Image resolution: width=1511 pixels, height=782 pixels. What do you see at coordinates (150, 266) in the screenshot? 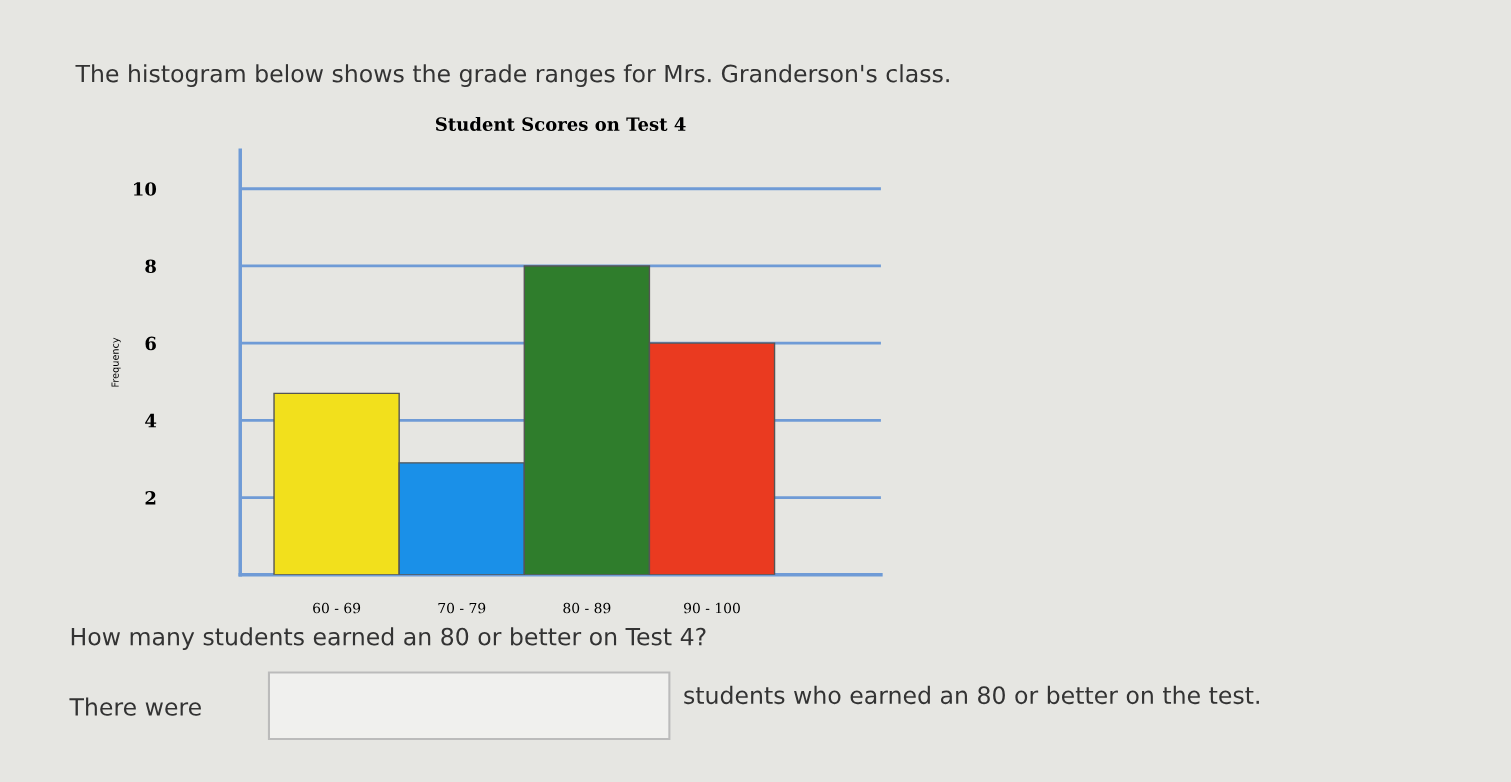
I see `y-tick-label: 8` at bounding box center [150, 266].